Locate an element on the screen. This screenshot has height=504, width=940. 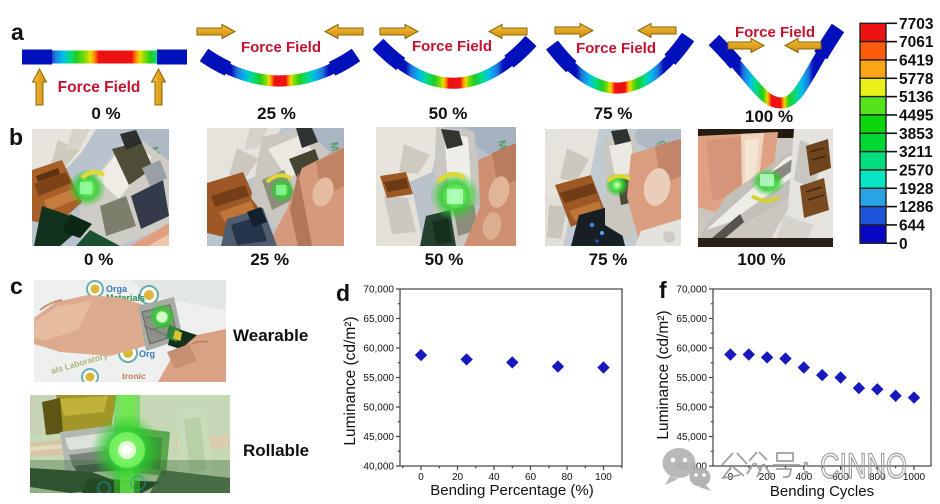
svg-text: 3853 is located at coordinates (916, 134).